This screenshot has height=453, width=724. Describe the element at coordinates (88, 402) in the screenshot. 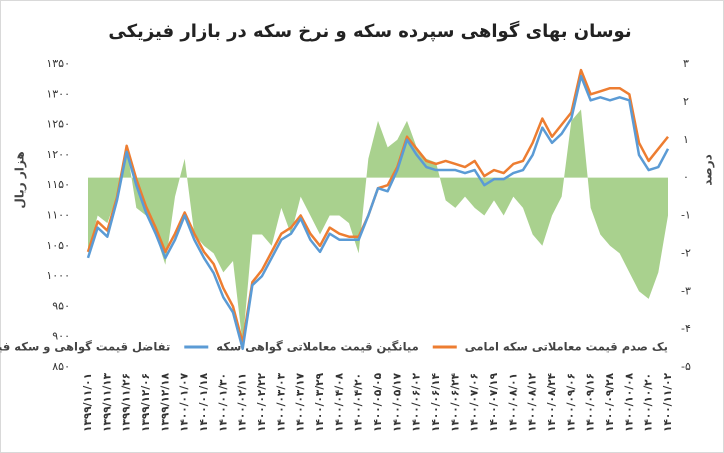

I see `x-tick-label: ۱۳۹۹/۱۱/۰۱` at that location.